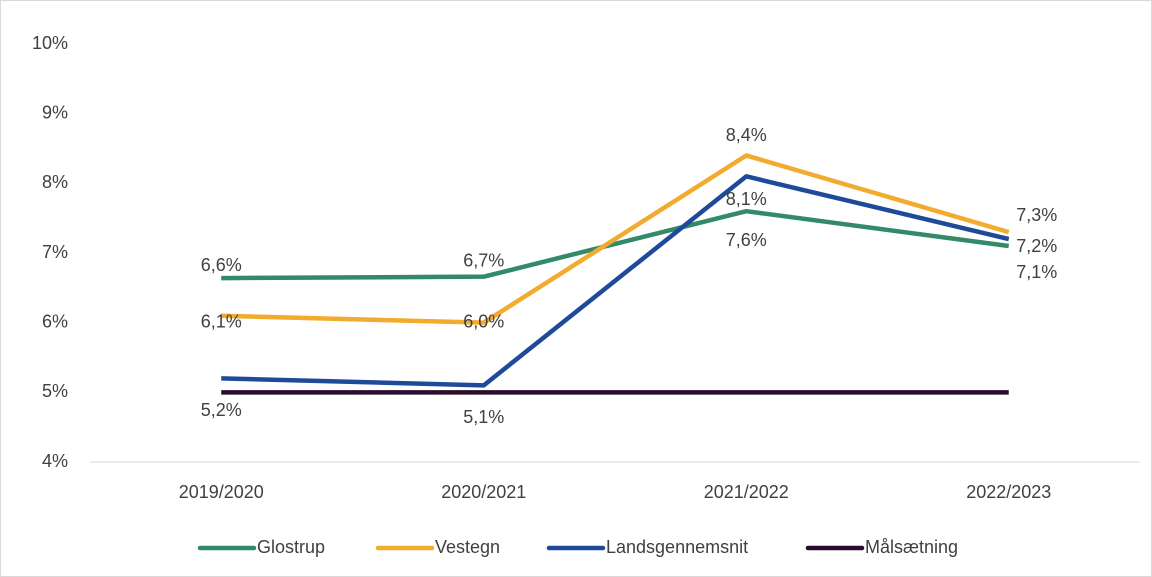 This screenshot has width=1152, height=577. What do you see at coordinates (1036, 272) in the screenshot?
I see `data-label: 7,1%` at bounding box center [1036, 272].